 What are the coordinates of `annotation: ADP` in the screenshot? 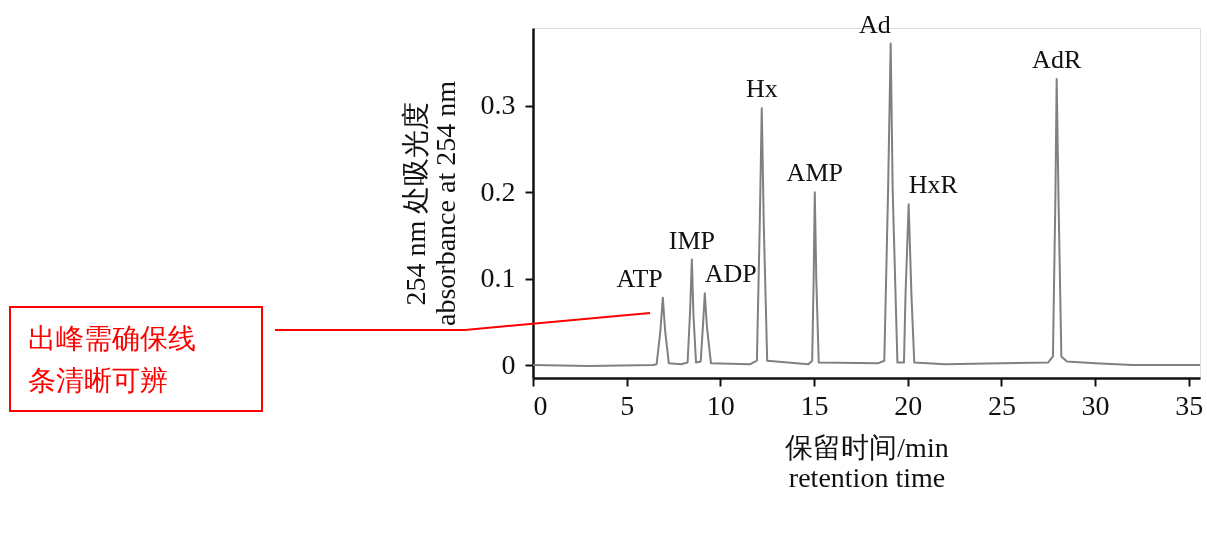 It's located at (730, 274).